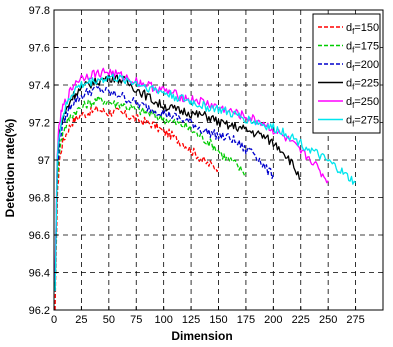 The height and width of the screenshot is (347, 393). Describe the element at coordinates (136, 320) in the screenshot. I see `x-tick-label: 75` at that location.